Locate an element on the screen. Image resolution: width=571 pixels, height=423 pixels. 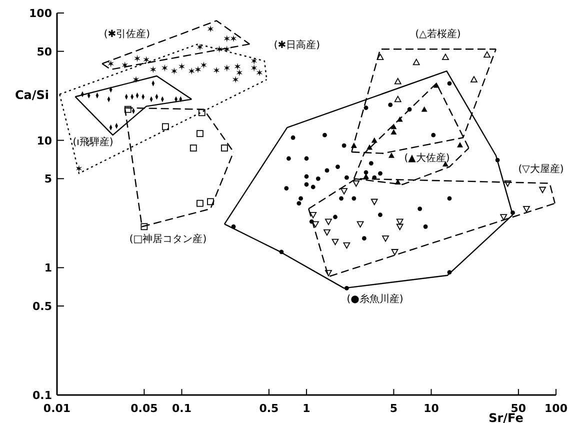
x-tick-label: 10 is located at coordinates (432, 408).